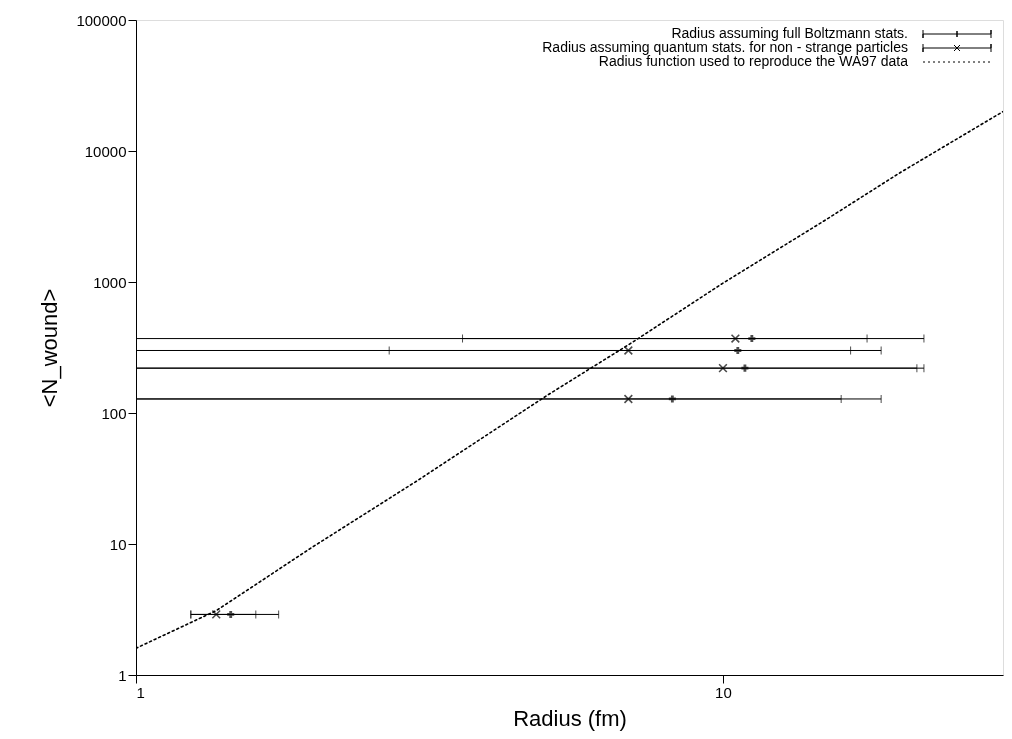 The image size is (1012, 739). Describe the element at coordinates (789, 33) in the screenshot. I see `legend-label: Radius assuming full Boltzmann stats.` at that location.